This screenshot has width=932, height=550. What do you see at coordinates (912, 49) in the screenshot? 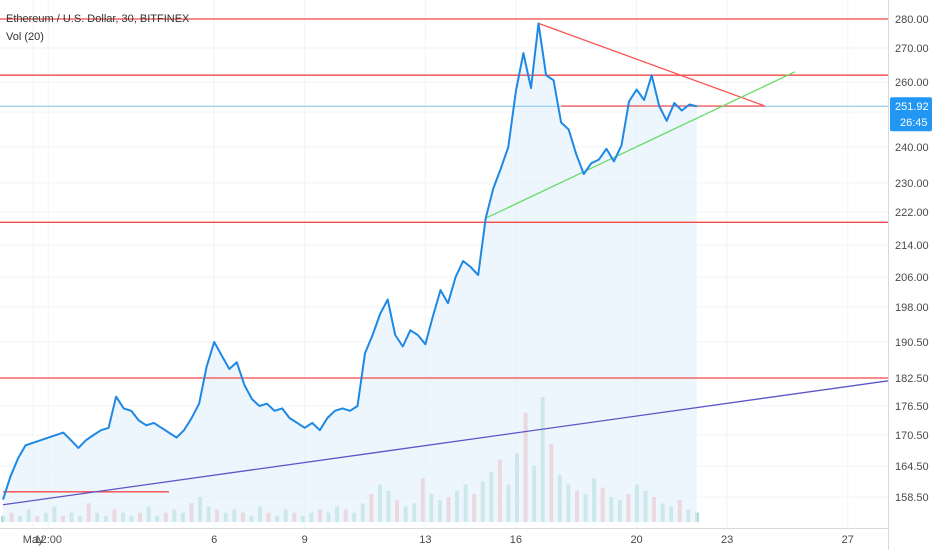
I see `price-tick-label: 270.00` at bounding box center [912, 49].